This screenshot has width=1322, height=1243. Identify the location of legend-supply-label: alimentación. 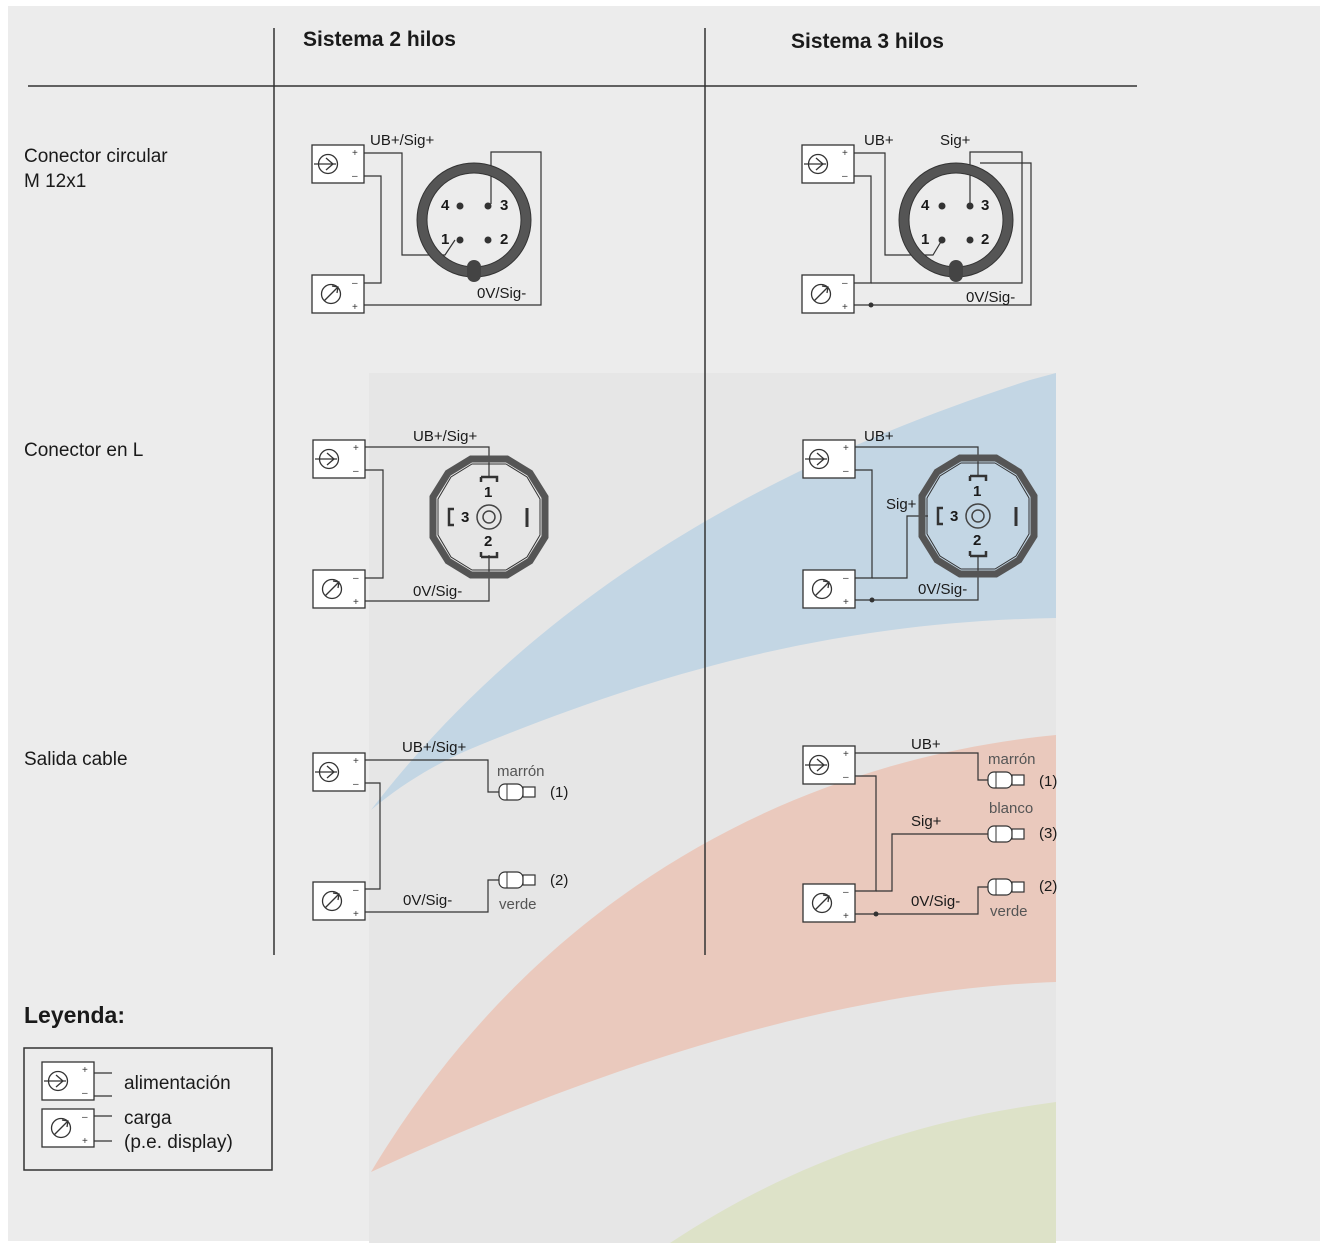
(177, 1083).